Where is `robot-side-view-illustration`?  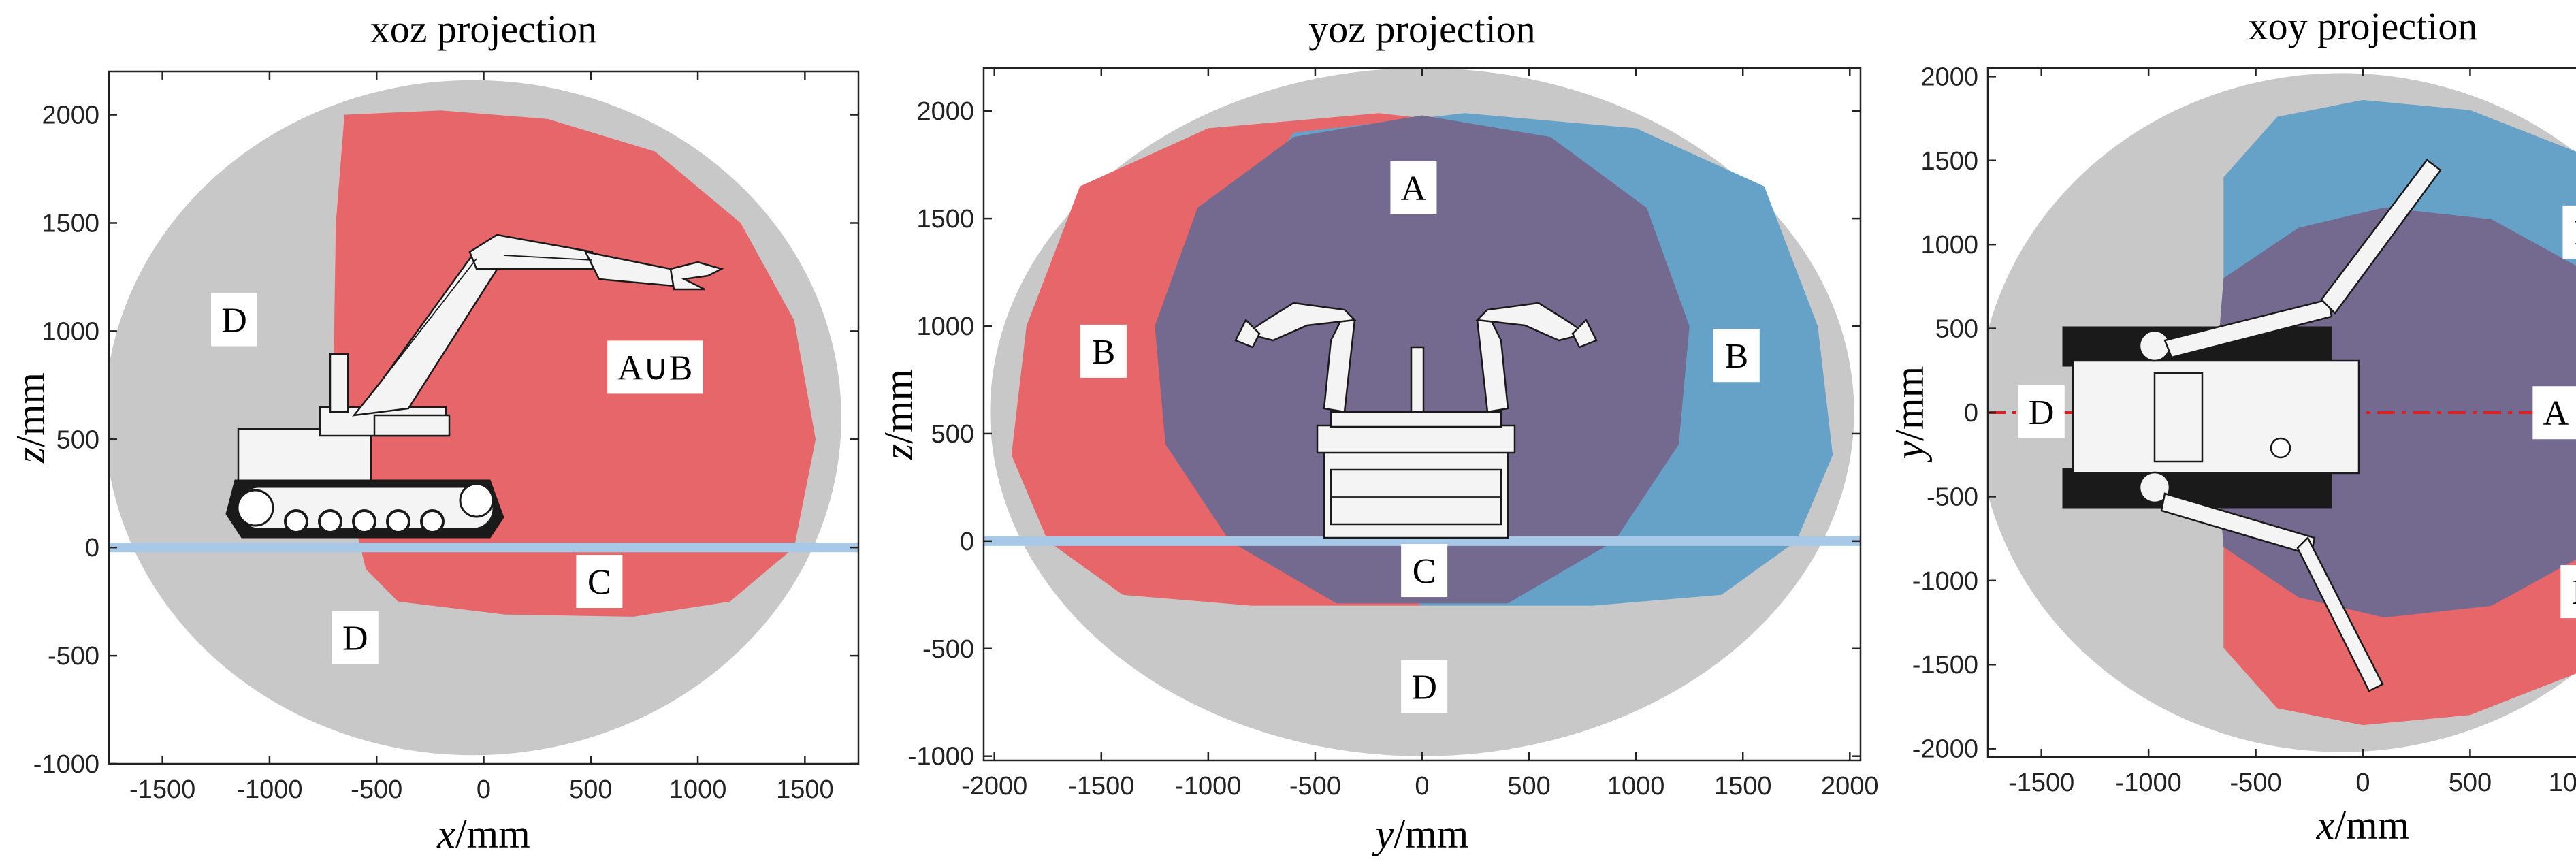 robot-side-view-illustration is located at coordinates (475, 386).